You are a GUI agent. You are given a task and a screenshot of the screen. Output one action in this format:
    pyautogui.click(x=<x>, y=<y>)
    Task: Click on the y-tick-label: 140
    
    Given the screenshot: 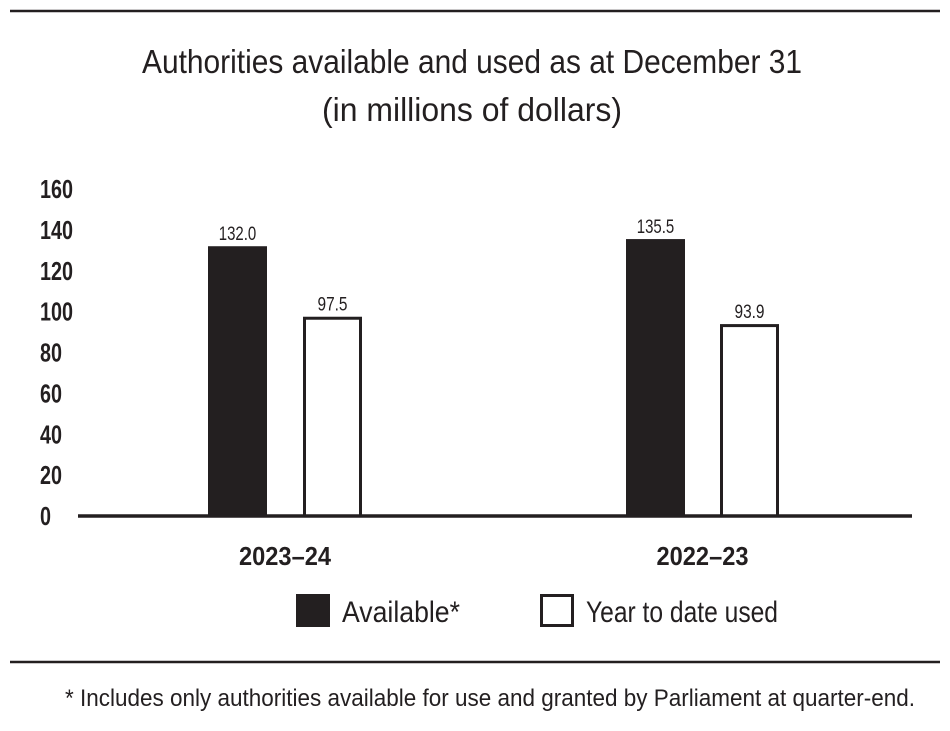 What is the action you would take?
    pyautogui.click(x=56, y=230)
    